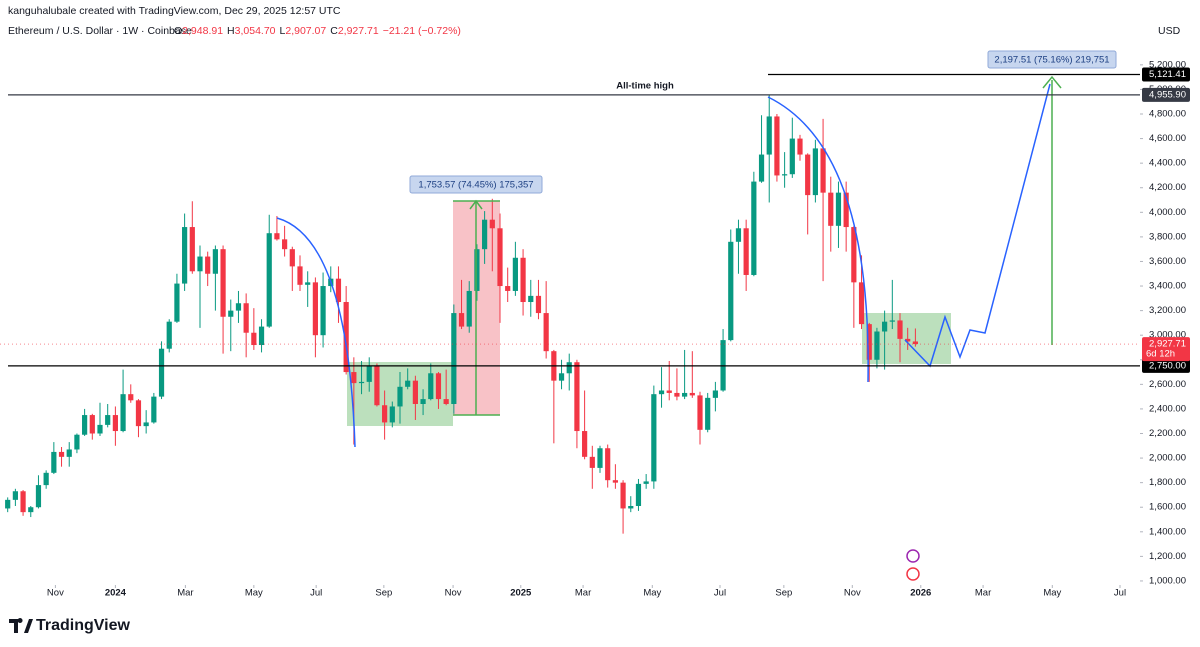 Image resolution: width=1200 pixels, height=647 pixels. Describe the element at coordinates (255, 31) in the screenshot. I see `ohlc-value: 3,054.70` at that location.